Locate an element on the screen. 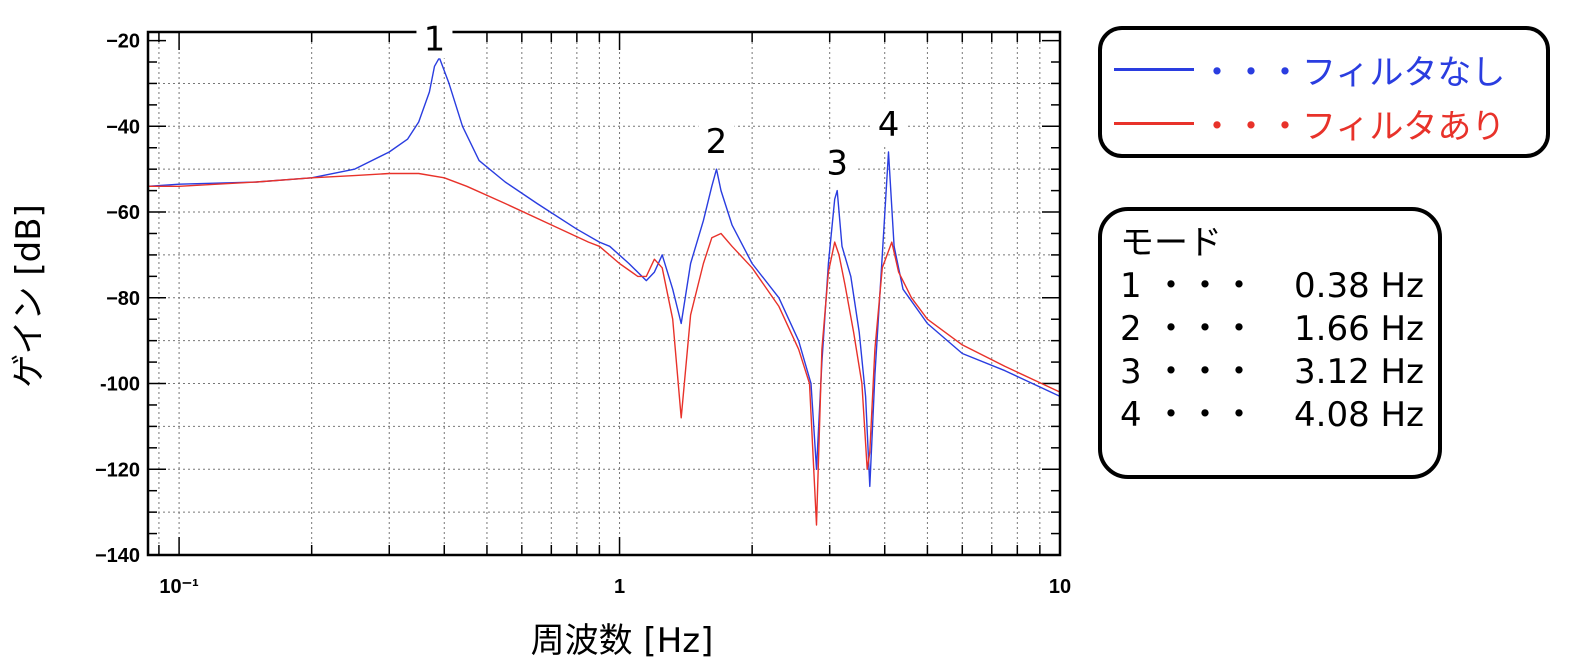 This screenshot has height=670, width=1570. mode-title: モード is located at coordinates (1171, 243).